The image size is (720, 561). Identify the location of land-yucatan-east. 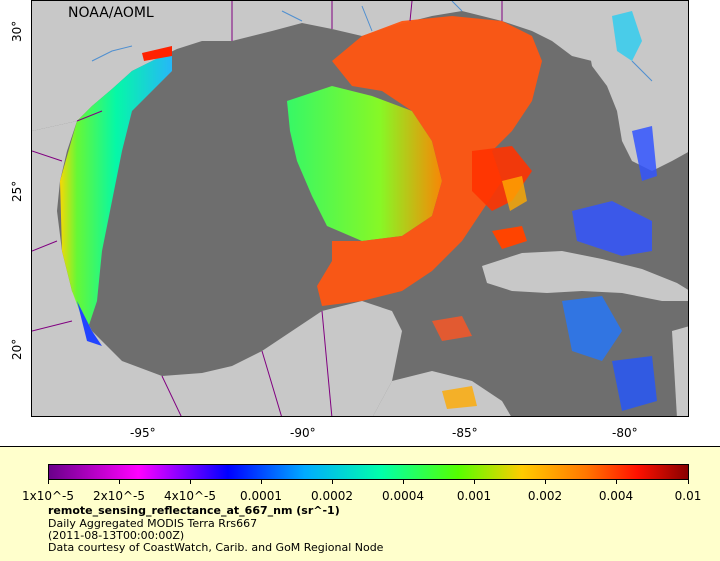
(442, 393).